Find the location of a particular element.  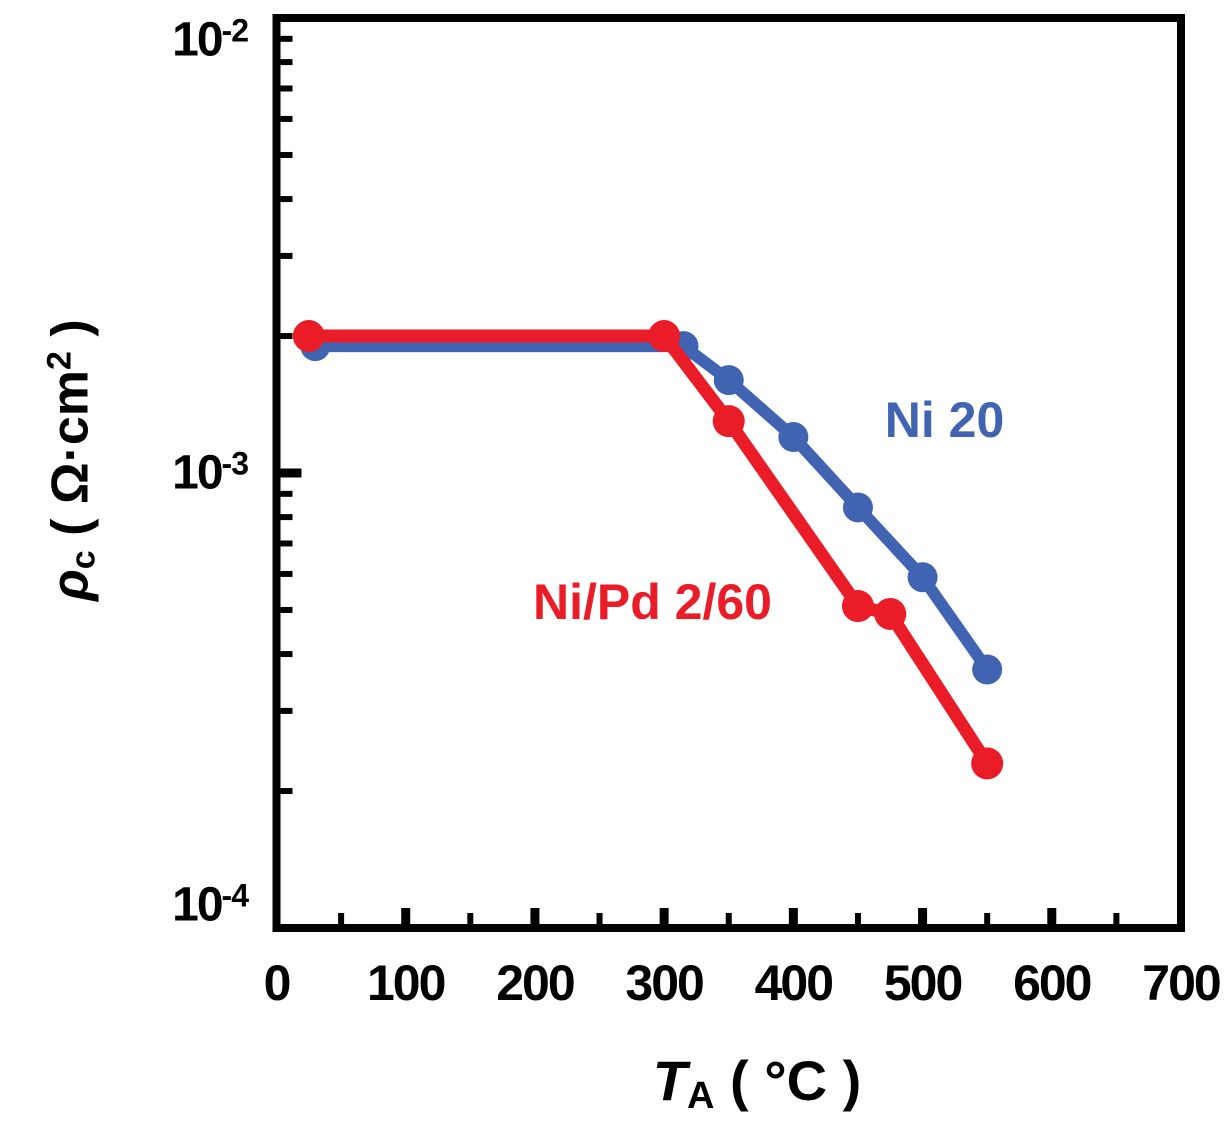

y-title-subscript: c is located at coordinates (83, 560).